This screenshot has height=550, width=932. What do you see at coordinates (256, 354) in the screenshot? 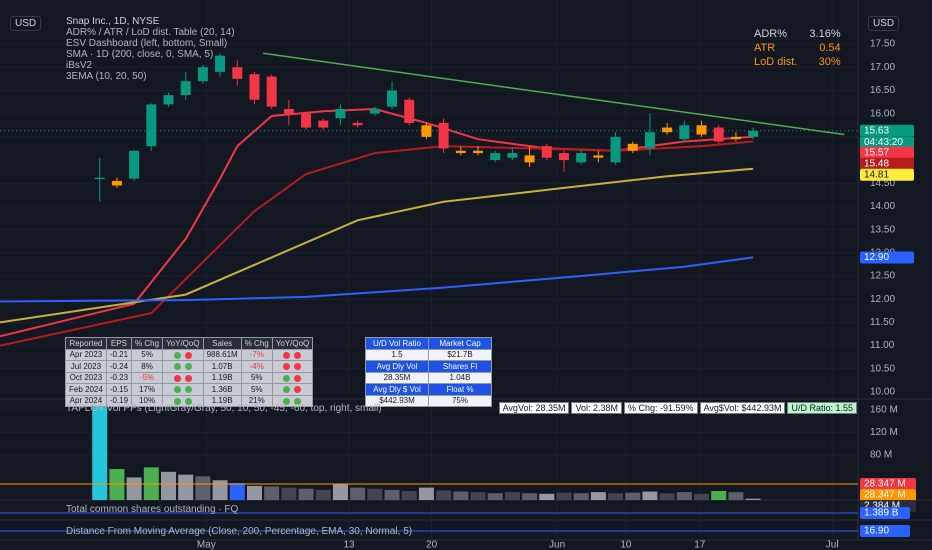
I see `table-cell: -7%` at bounding box center [256, 354].